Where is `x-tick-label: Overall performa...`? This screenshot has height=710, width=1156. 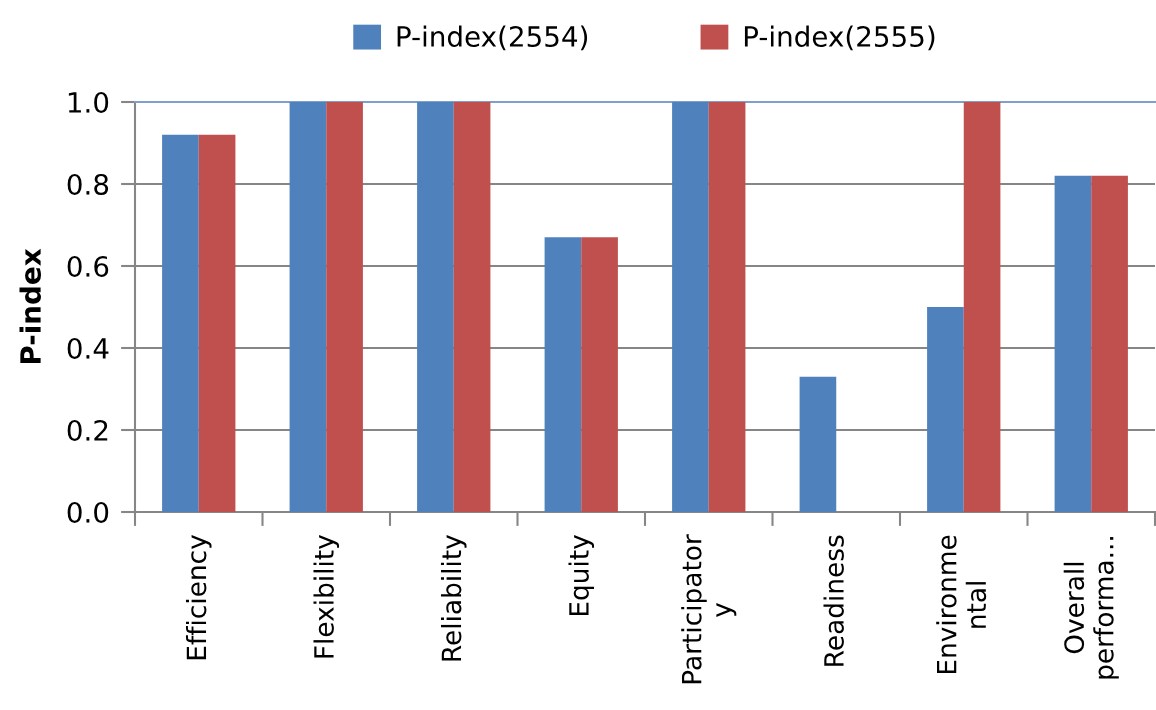
x-tick-label: Overall performa... is located at coordinates (1091, 608).